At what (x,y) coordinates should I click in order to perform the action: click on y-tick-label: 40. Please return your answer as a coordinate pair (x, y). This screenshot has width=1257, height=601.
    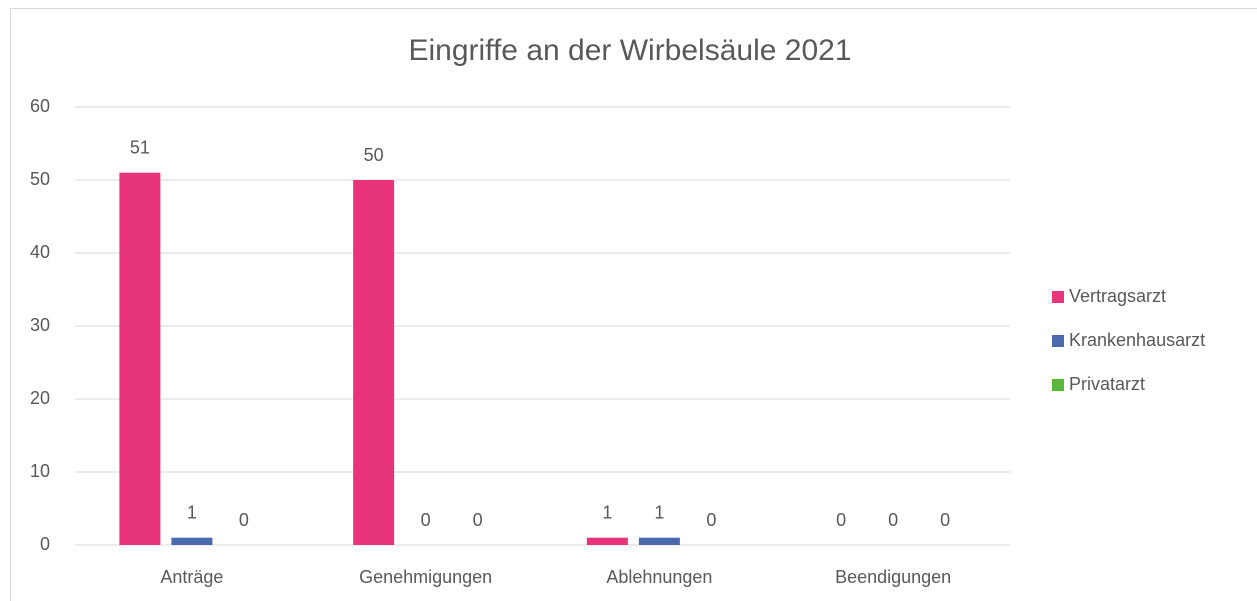
    Looking at the image, I should click on (40, 252).